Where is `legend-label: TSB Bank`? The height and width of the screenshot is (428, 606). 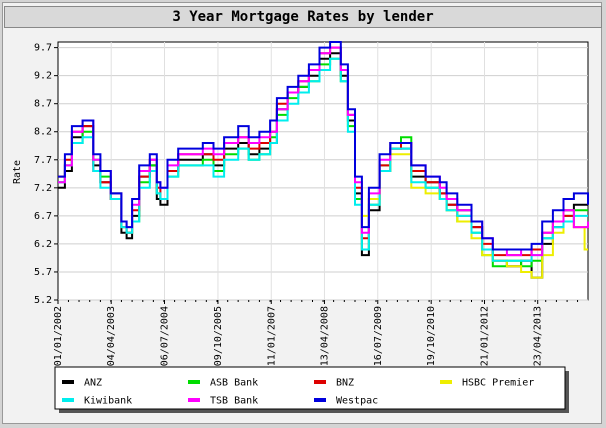 legend-label: TSB Bank is located at coordinates (234, 401).